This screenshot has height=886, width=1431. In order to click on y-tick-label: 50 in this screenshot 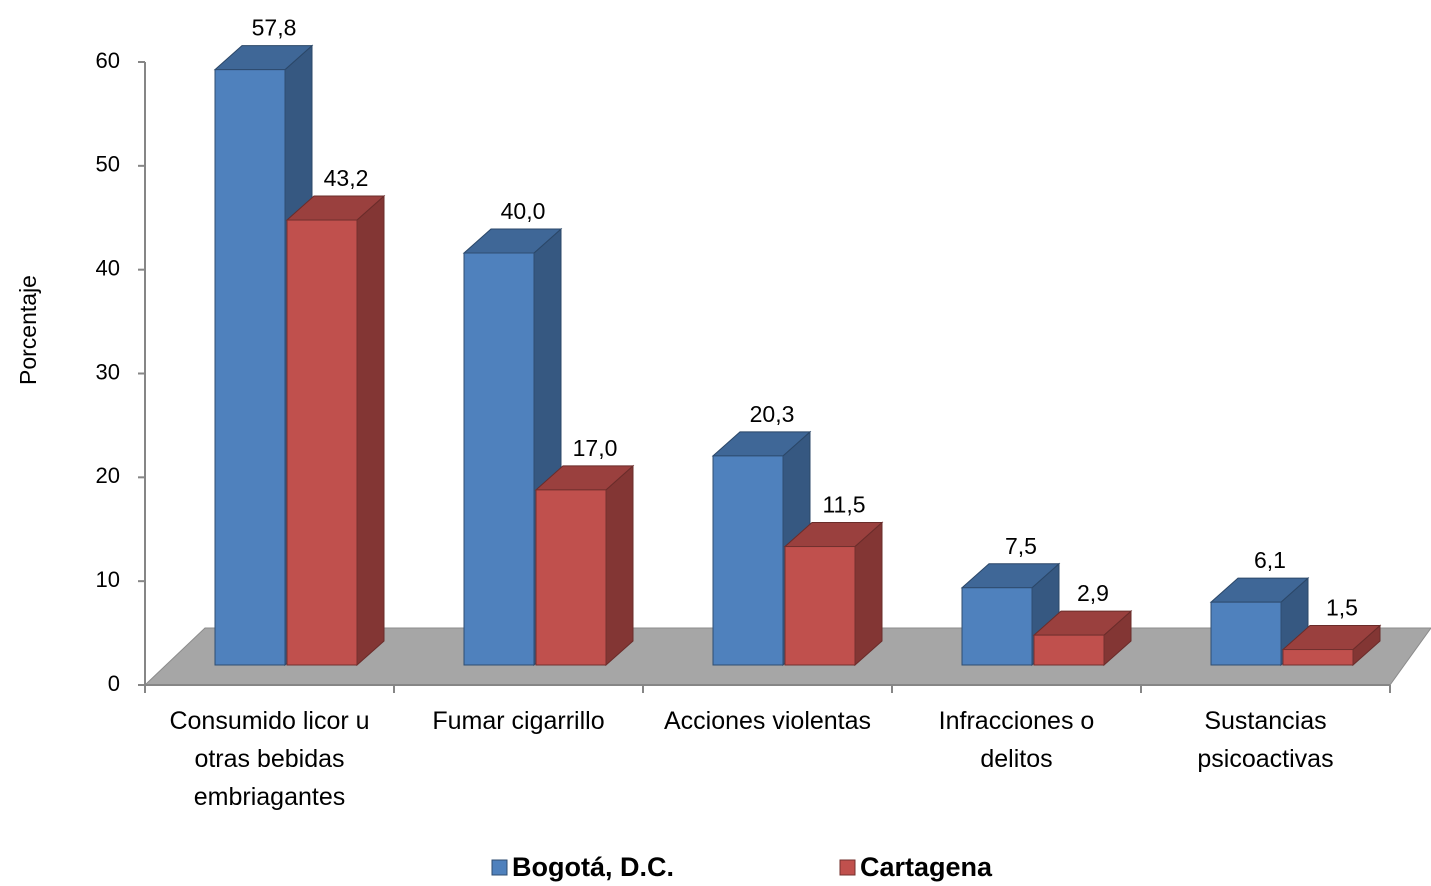, I will do `click(108, 164)`.